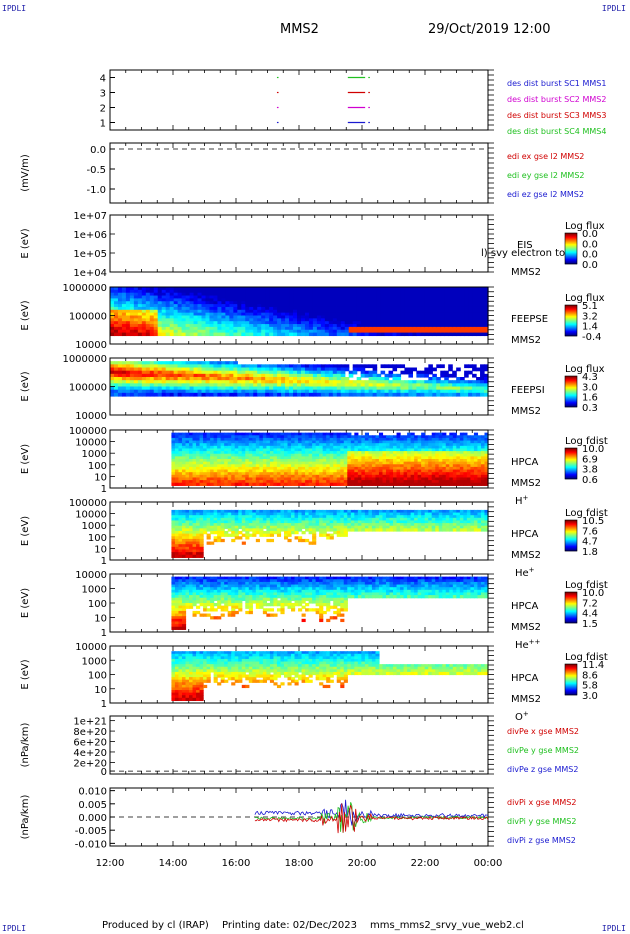 The image size is (630, 934). Describe the element at coordinates (556, 83) in the screenshot. I see `legend-entry: des dist burst SC1 MMS1` at that location.